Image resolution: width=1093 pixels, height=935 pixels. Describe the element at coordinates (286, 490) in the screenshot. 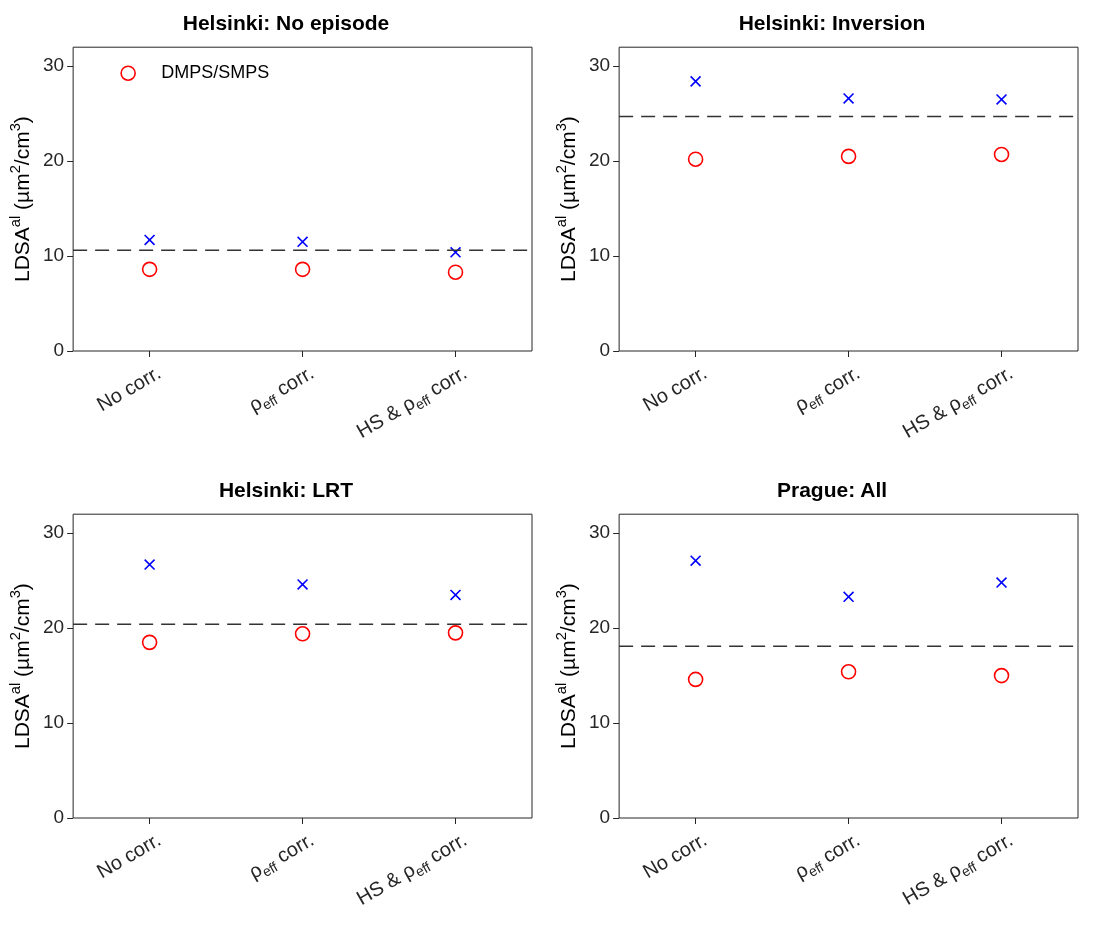

I see `chart-title: Helsinki: LRT` at that location.